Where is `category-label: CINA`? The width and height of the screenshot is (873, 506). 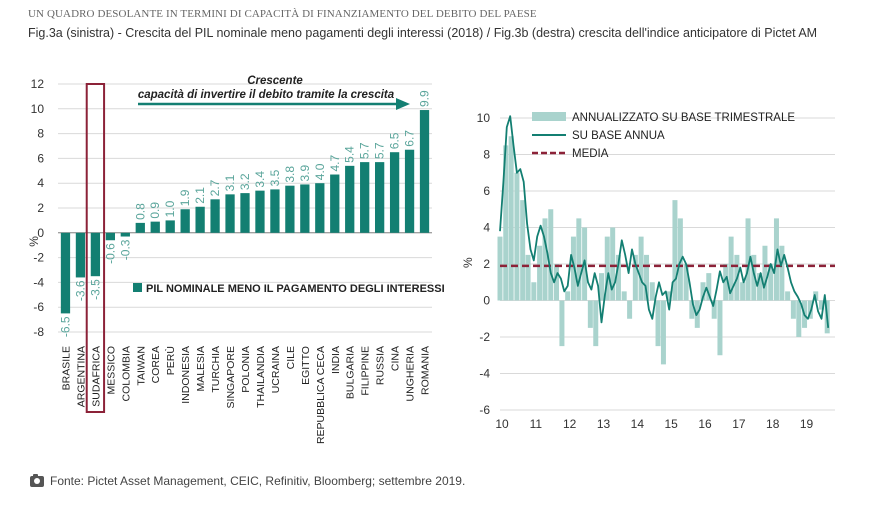 category-label: CINA is located at coordinates (396, 358).